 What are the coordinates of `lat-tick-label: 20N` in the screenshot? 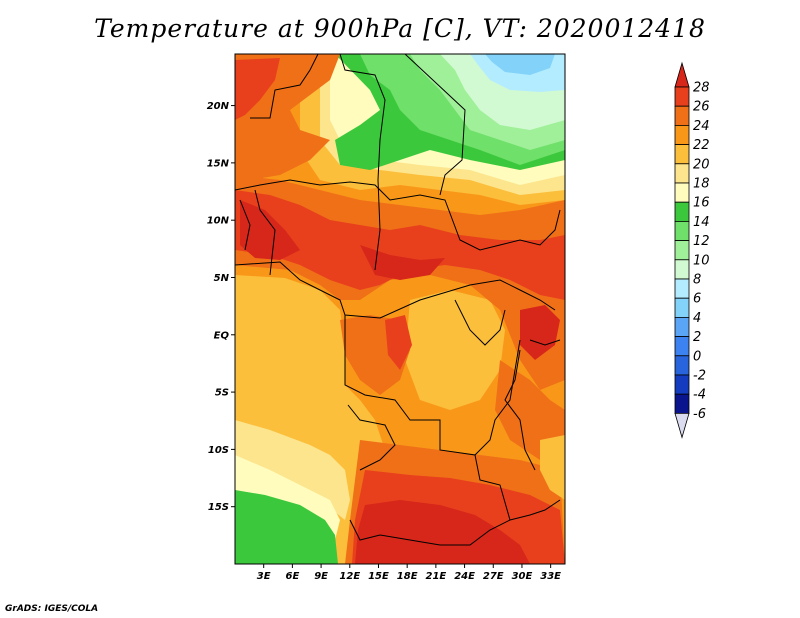 It's located at (218, 106).